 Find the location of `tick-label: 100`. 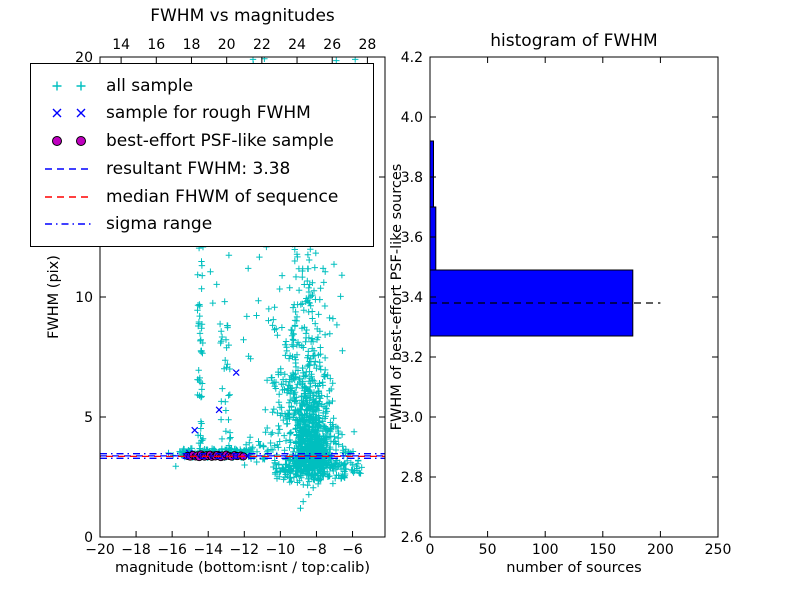

tick-label: 100 is located at coordinates (545, 550).